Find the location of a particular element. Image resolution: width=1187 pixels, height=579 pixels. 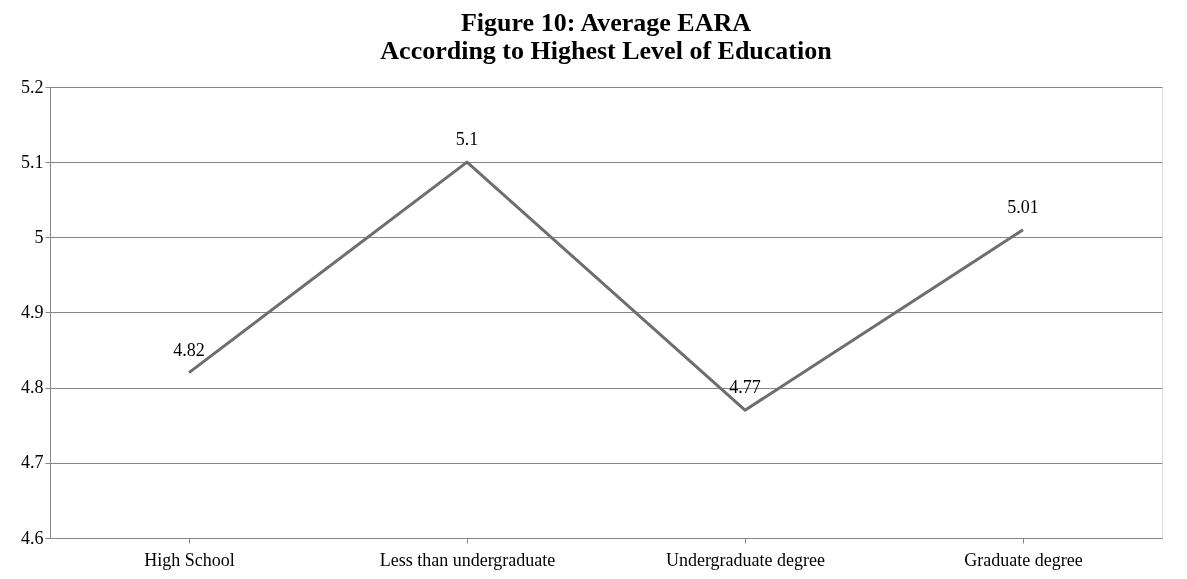

y-tick-label: 5.1 is located at coordinates (32, 161).